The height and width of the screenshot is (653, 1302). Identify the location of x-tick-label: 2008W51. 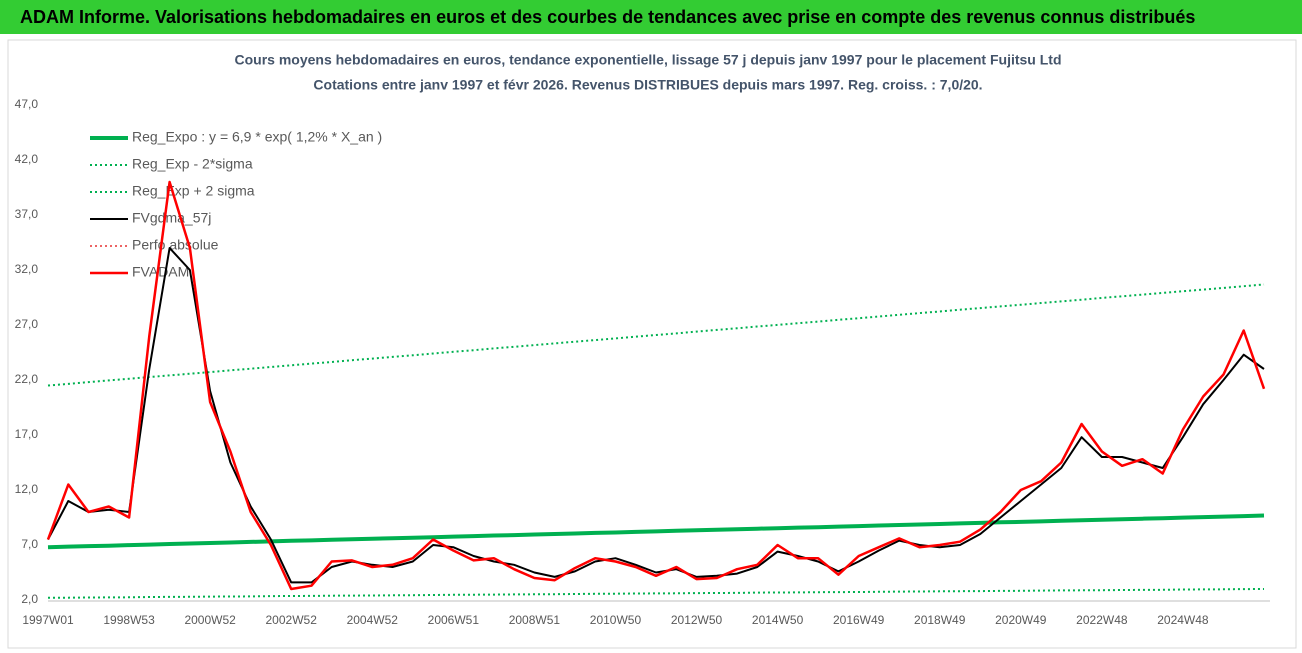
(535, 620).